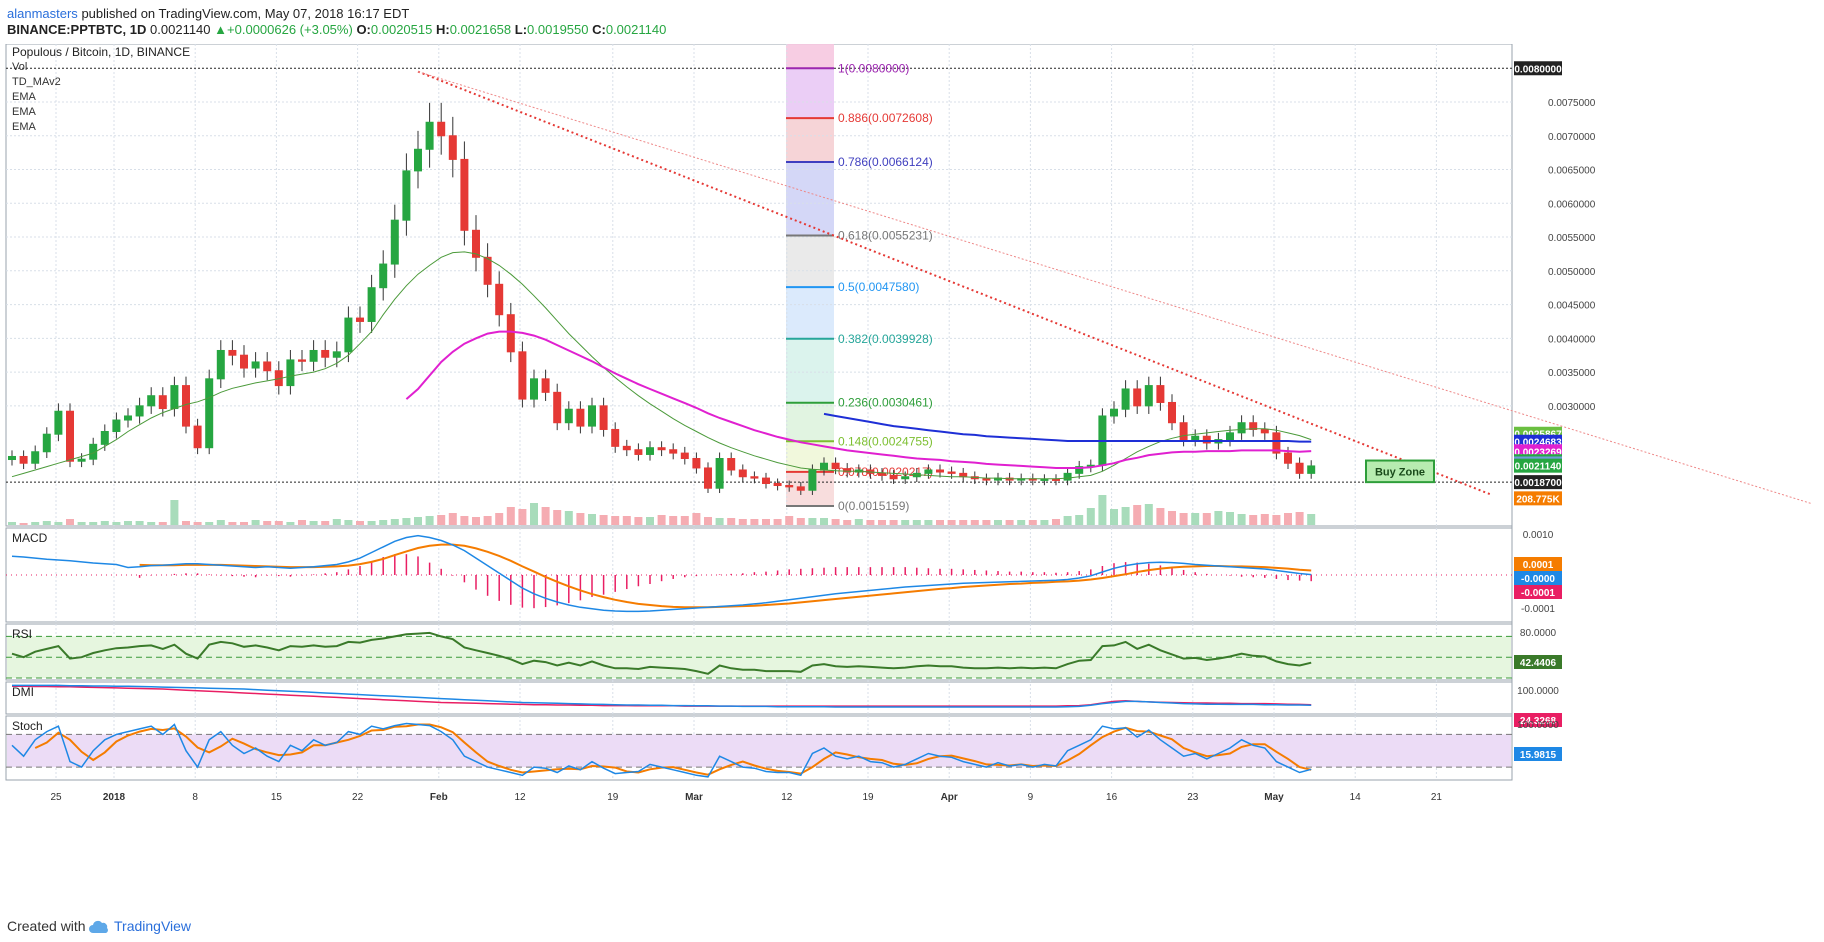 The width and height of the screenshot is (1824, 942). What do you see at coordinates (19, 67) in the screenshot?
I see `indicator-label: Vol` at bounding box center [19, 67].